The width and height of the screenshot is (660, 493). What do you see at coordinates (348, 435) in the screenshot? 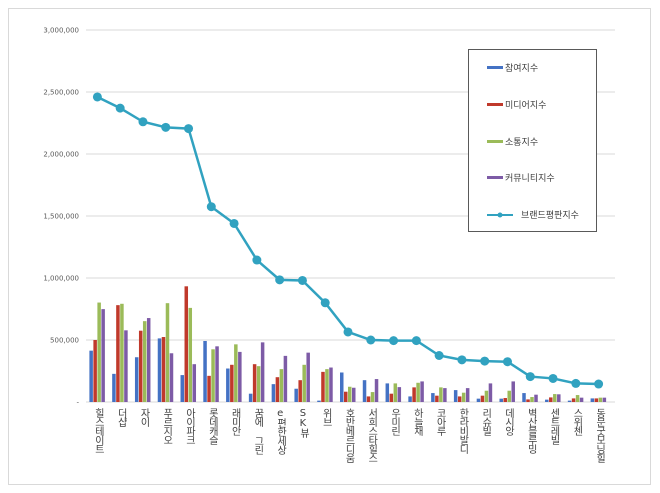
I see `x-label: 호반베르디움` at bounding box center [348, 435].